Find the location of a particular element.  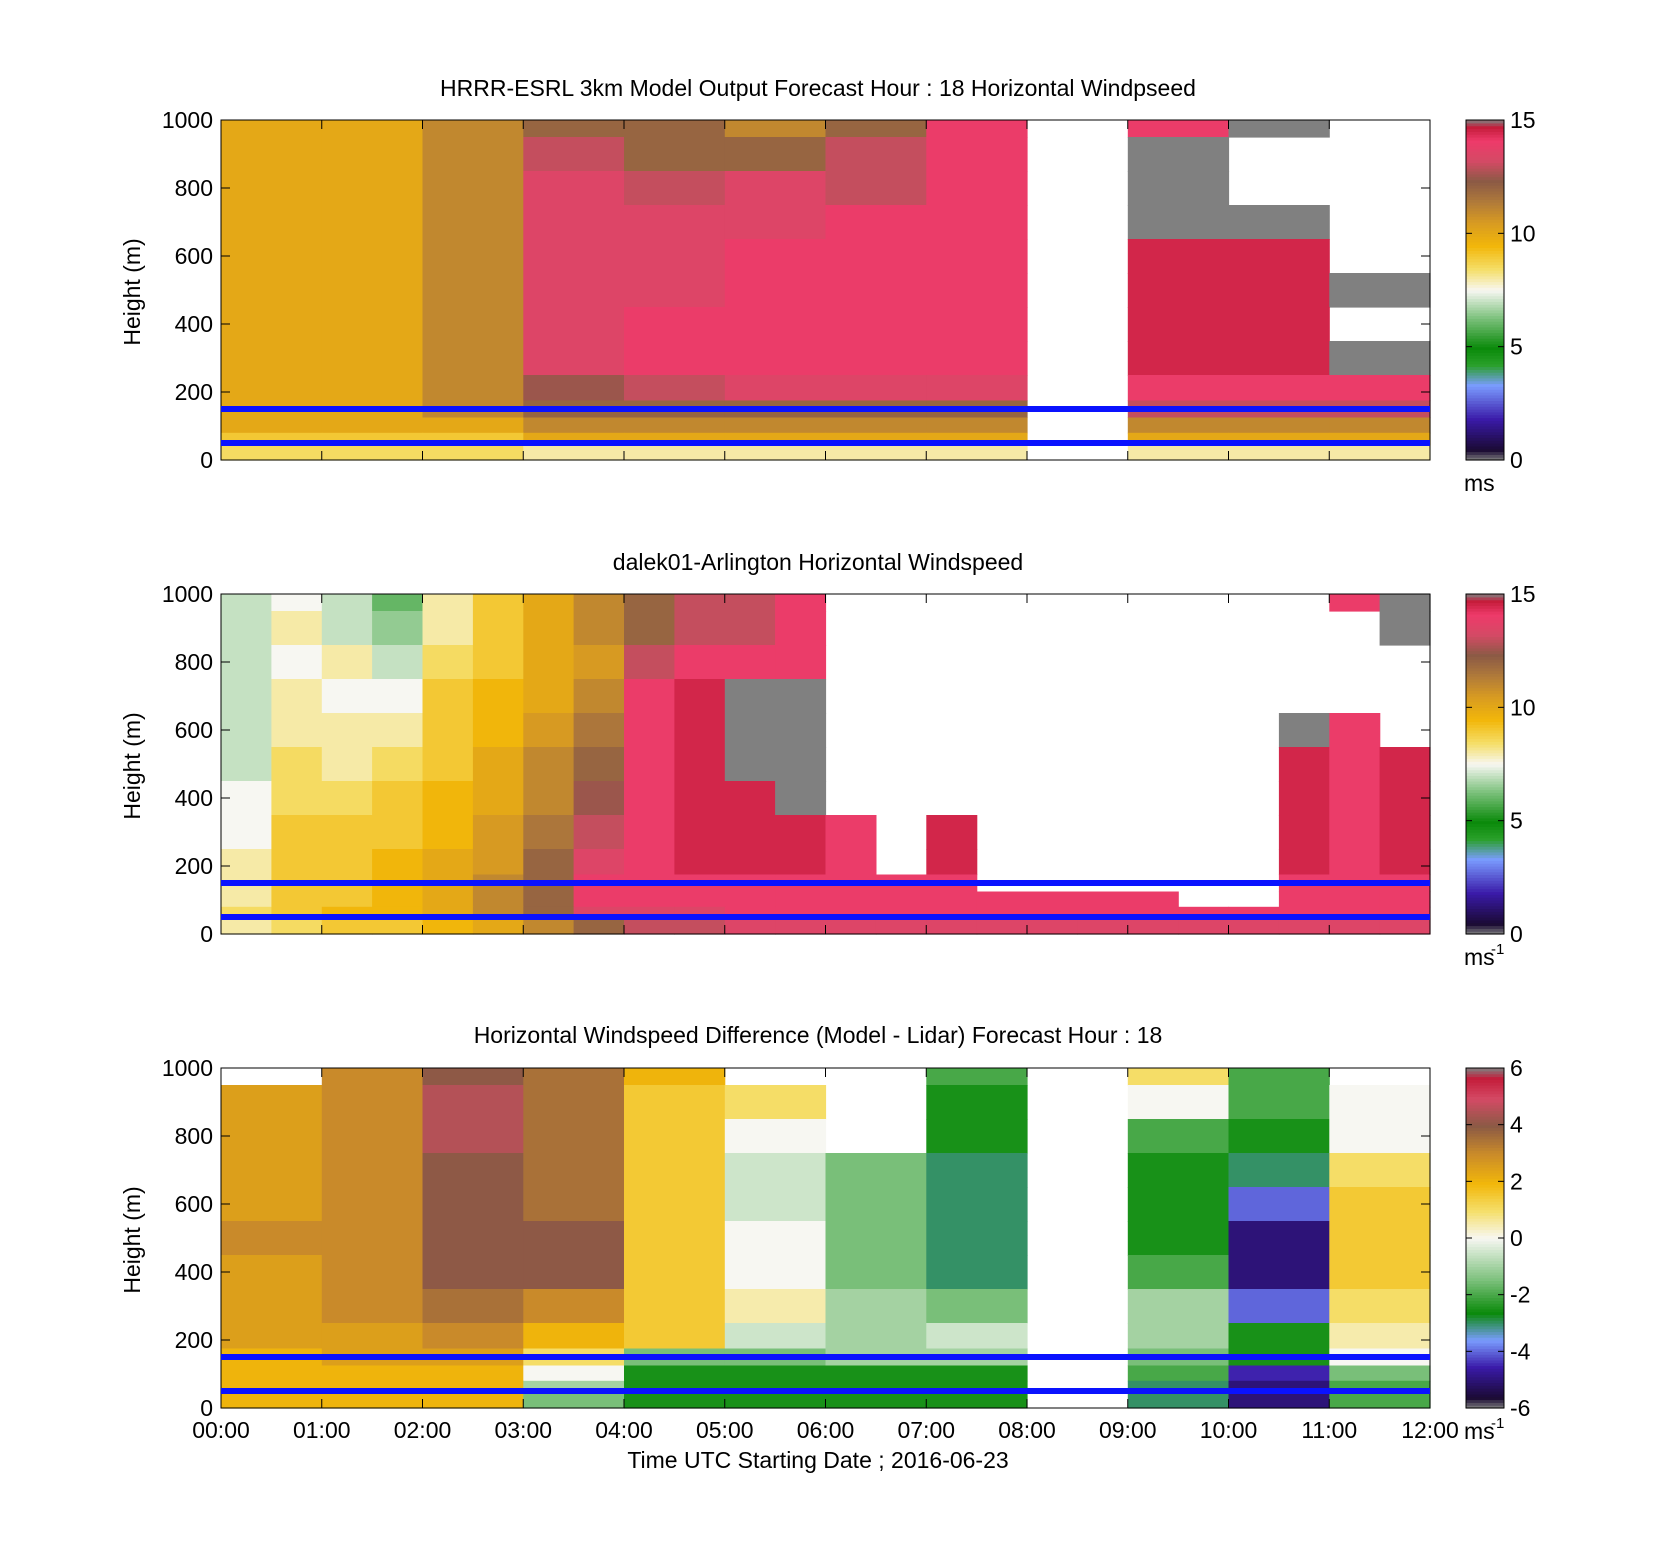

colorbar-tick-label: 2 is located at coordinates (1516, 1181).